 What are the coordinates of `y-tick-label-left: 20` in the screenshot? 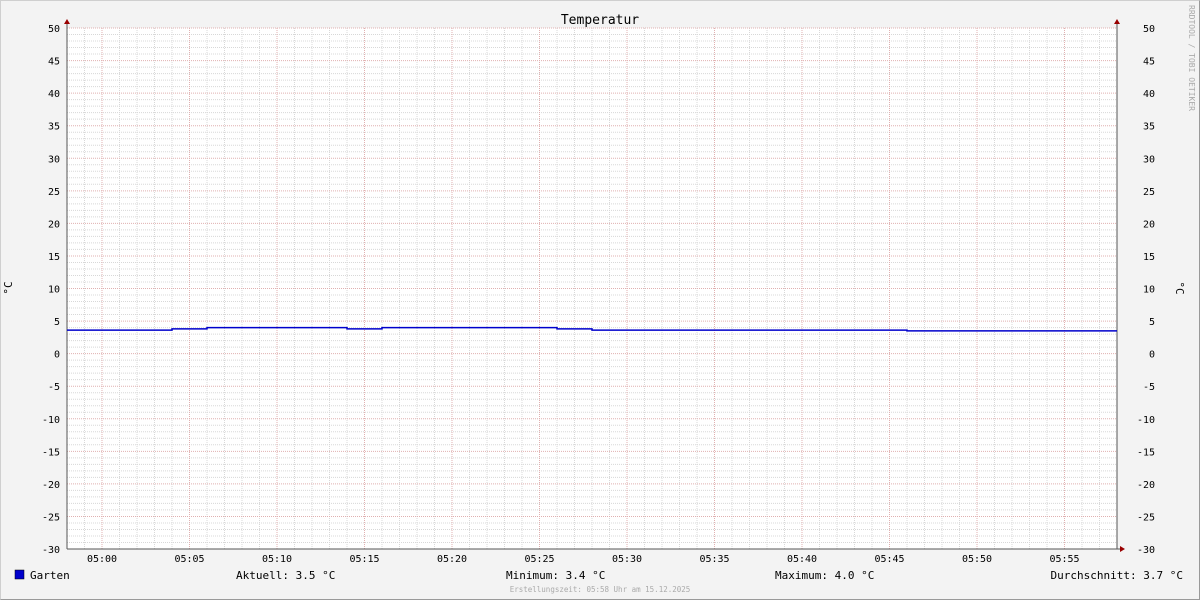 It's located at (54, 224).